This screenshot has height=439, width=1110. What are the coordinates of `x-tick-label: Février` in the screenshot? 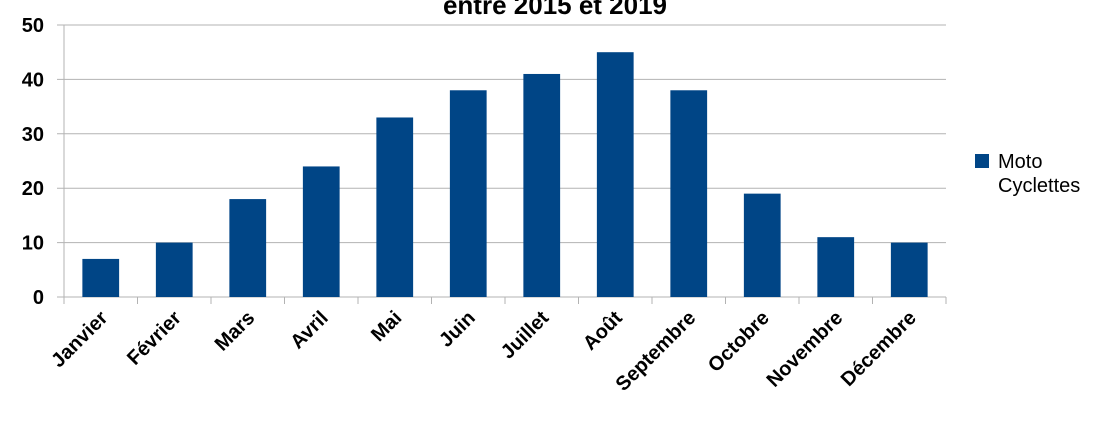 It's located at (154, 338).